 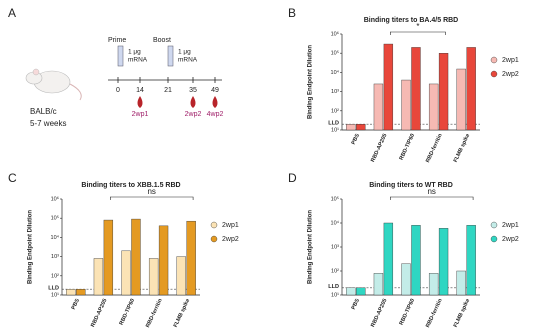 I want to click on timeline-day: 21, so click(x=168, y=90).